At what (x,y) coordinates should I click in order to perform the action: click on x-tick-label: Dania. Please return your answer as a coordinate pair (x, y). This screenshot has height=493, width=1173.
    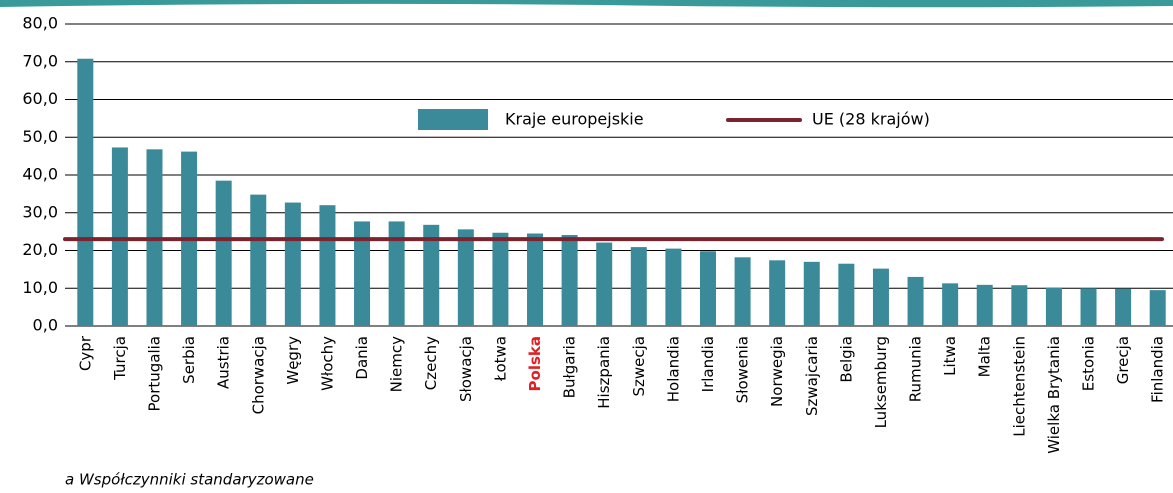
    Looking at the image, I should click on (362, 358).